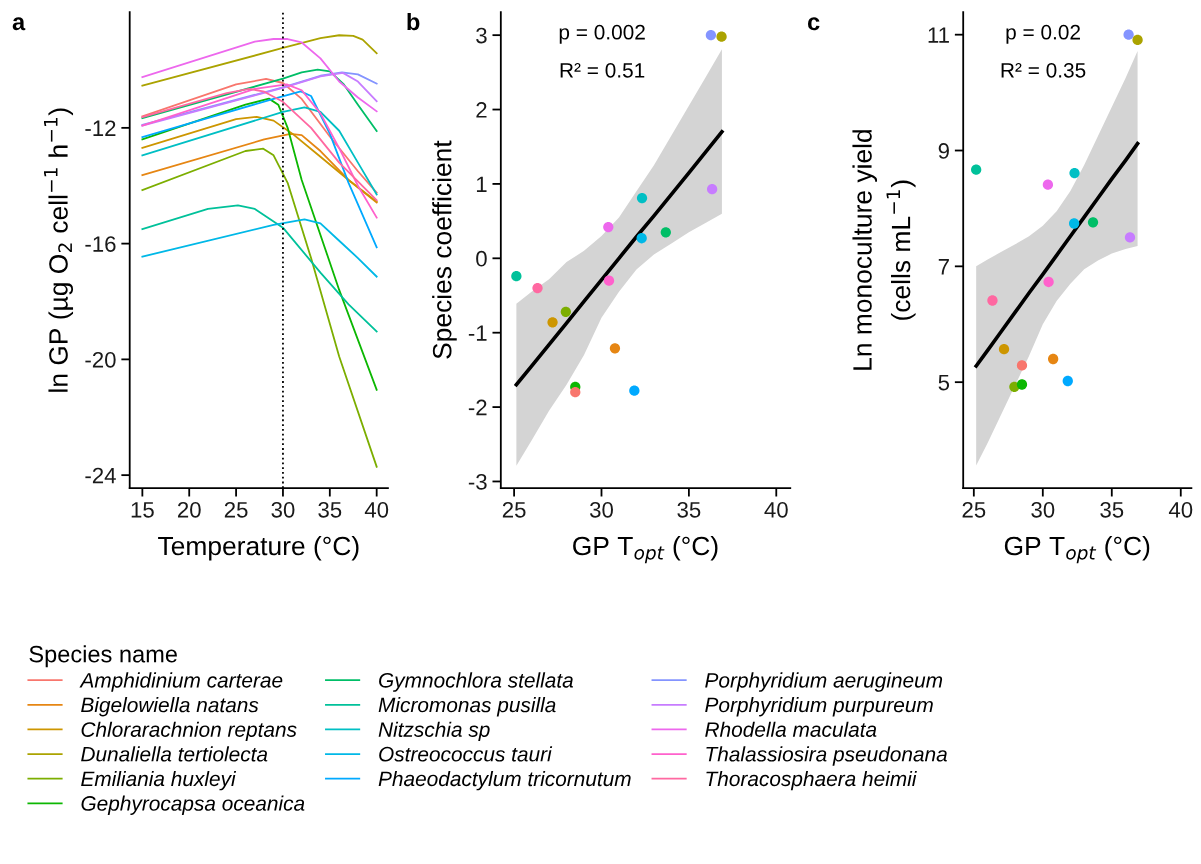 The height and width of the screenshot is (864, 1201). Describe the element at coordinates (813, 24) in the screenshot. I see `chart-title: c` at that location.